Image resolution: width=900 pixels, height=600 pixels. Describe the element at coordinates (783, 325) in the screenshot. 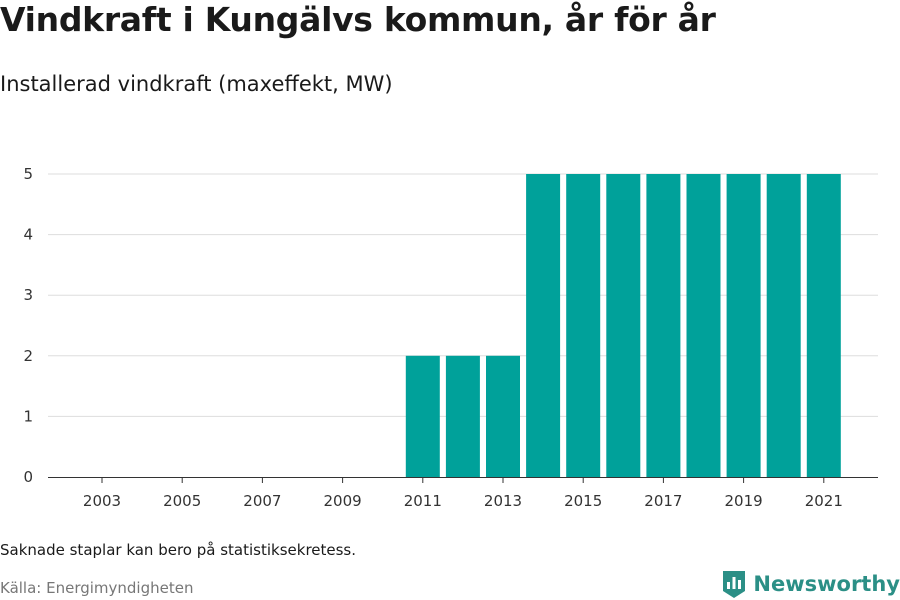

I see `bar-2020` at that location.